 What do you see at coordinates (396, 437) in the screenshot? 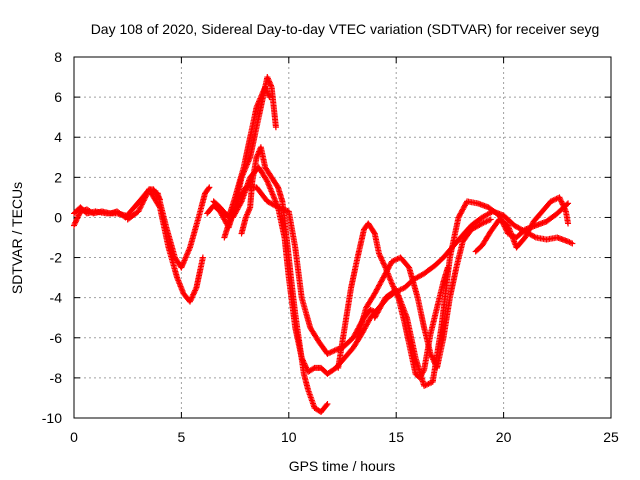
I see `x-tick-label: 15` at bounding box center [396, 437].